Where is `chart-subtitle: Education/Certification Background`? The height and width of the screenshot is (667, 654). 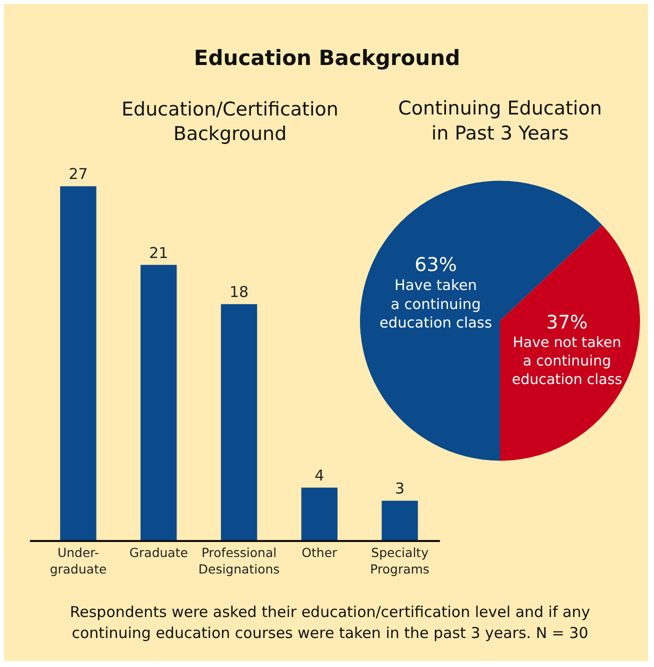 chart-subtitle: Education/Certification Background is located at coordinates (230, 122).